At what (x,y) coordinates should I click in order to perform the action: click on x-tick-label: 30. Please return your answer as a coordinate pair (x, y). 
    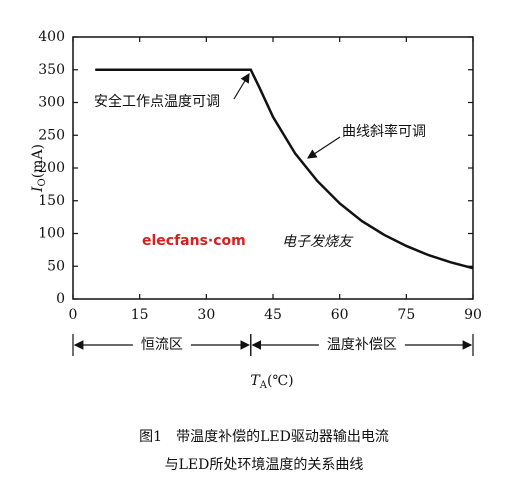
    Looking at the image, I should click on (206, 315).